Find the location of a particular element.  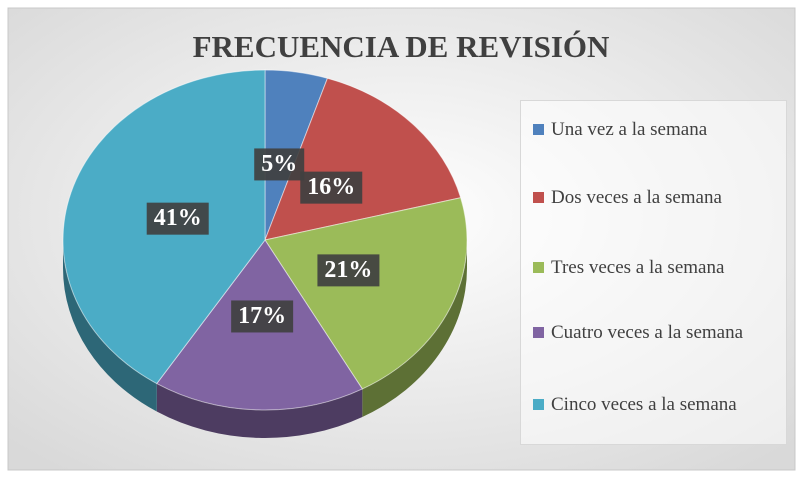

legend-label: Cinco veces a la semana is located at coordinates (644, 404).